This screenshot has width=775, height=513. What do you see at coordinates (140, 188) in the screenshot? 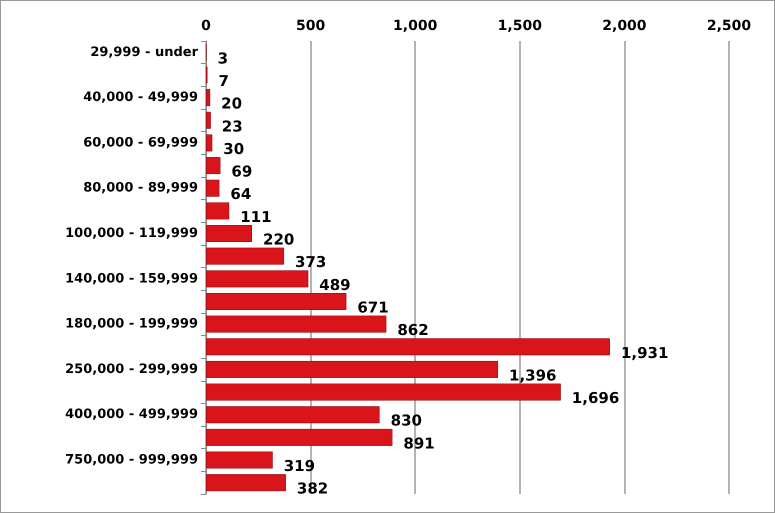
I see `y-tick-label: 80,000 - 89,999` at bounding box center [140, 188].